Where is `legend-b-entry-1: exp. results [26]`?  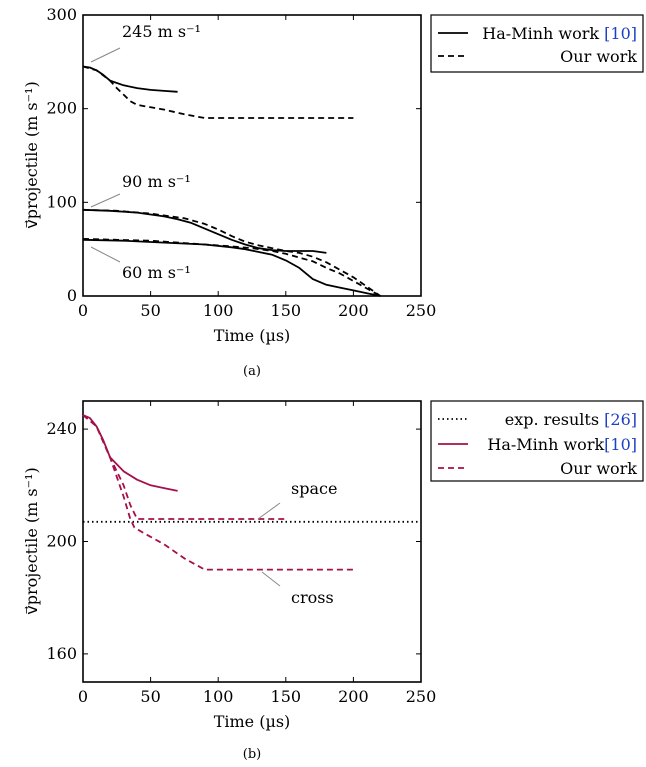 legend-b-entry-1: exp. results [26] is located at coordinates (571, 419).